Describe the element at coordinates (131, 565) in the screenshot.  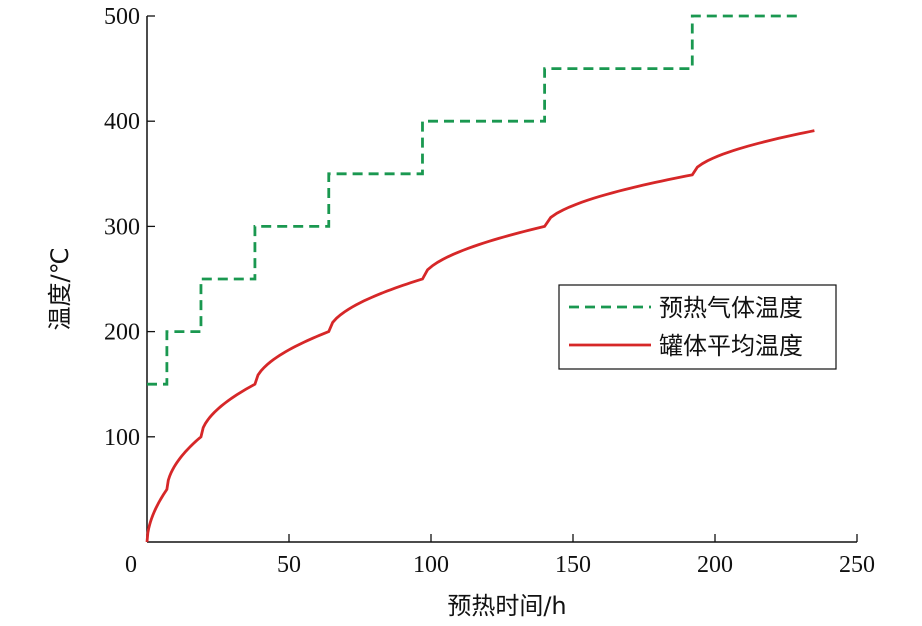
I see `x-tick-label: 0` at that location.